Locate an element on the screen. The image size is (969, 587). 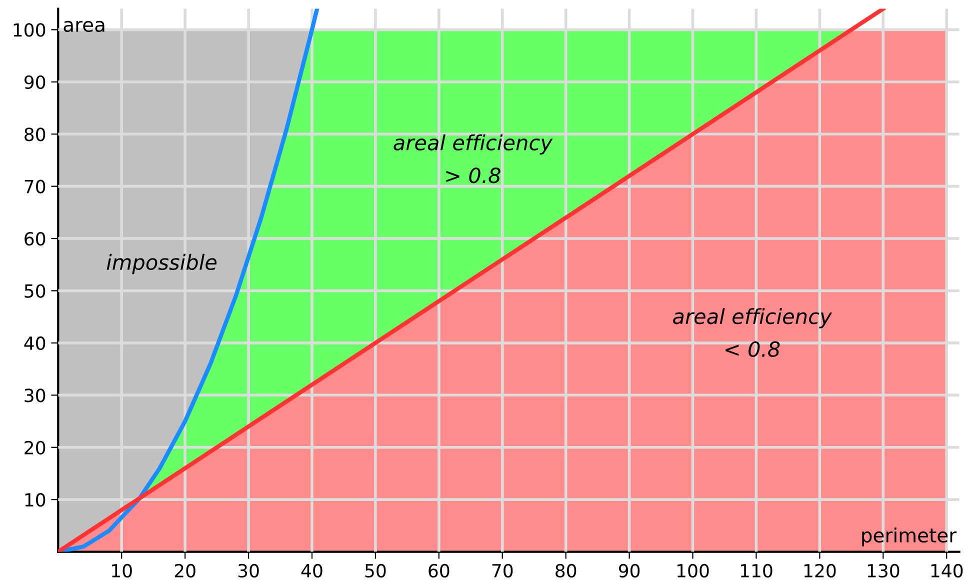
y-tick-label: 10 is located at coordinates (35, 500).